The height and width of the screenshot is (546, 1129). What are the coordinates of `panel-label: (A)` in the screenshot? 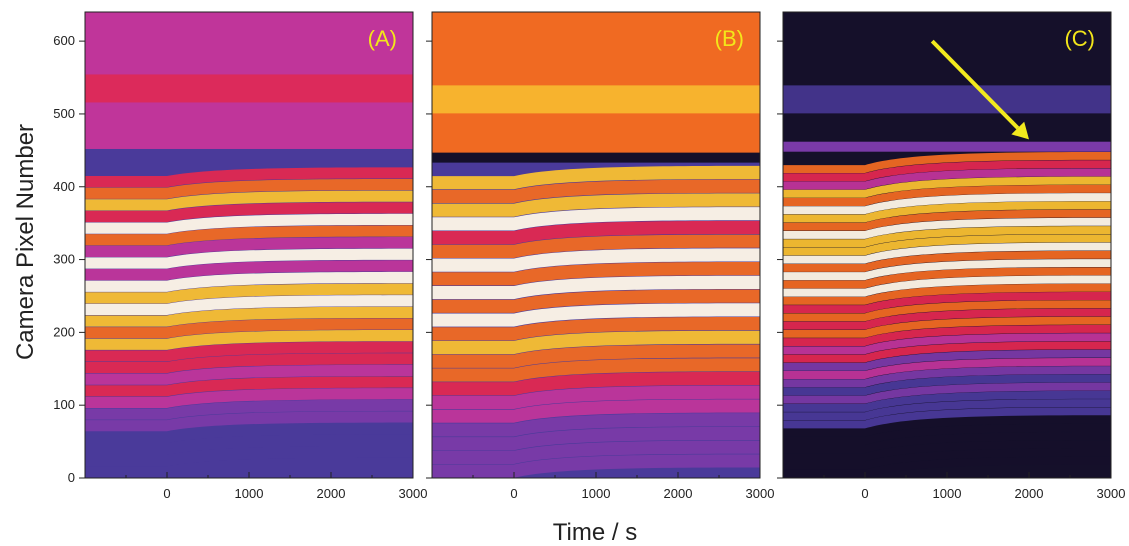 It's located at (382, 38).